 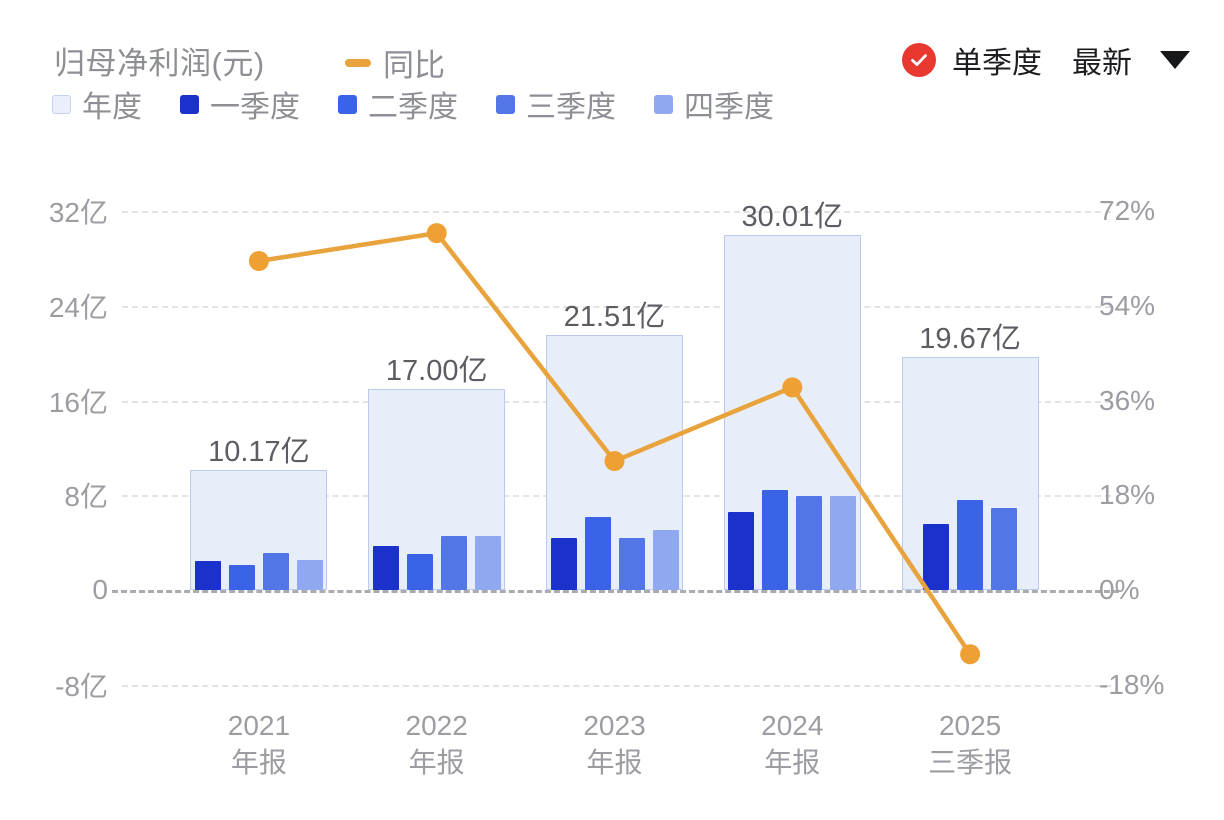 I want to click on legend-item-q2: 二季度, so click(x=398, y=104).